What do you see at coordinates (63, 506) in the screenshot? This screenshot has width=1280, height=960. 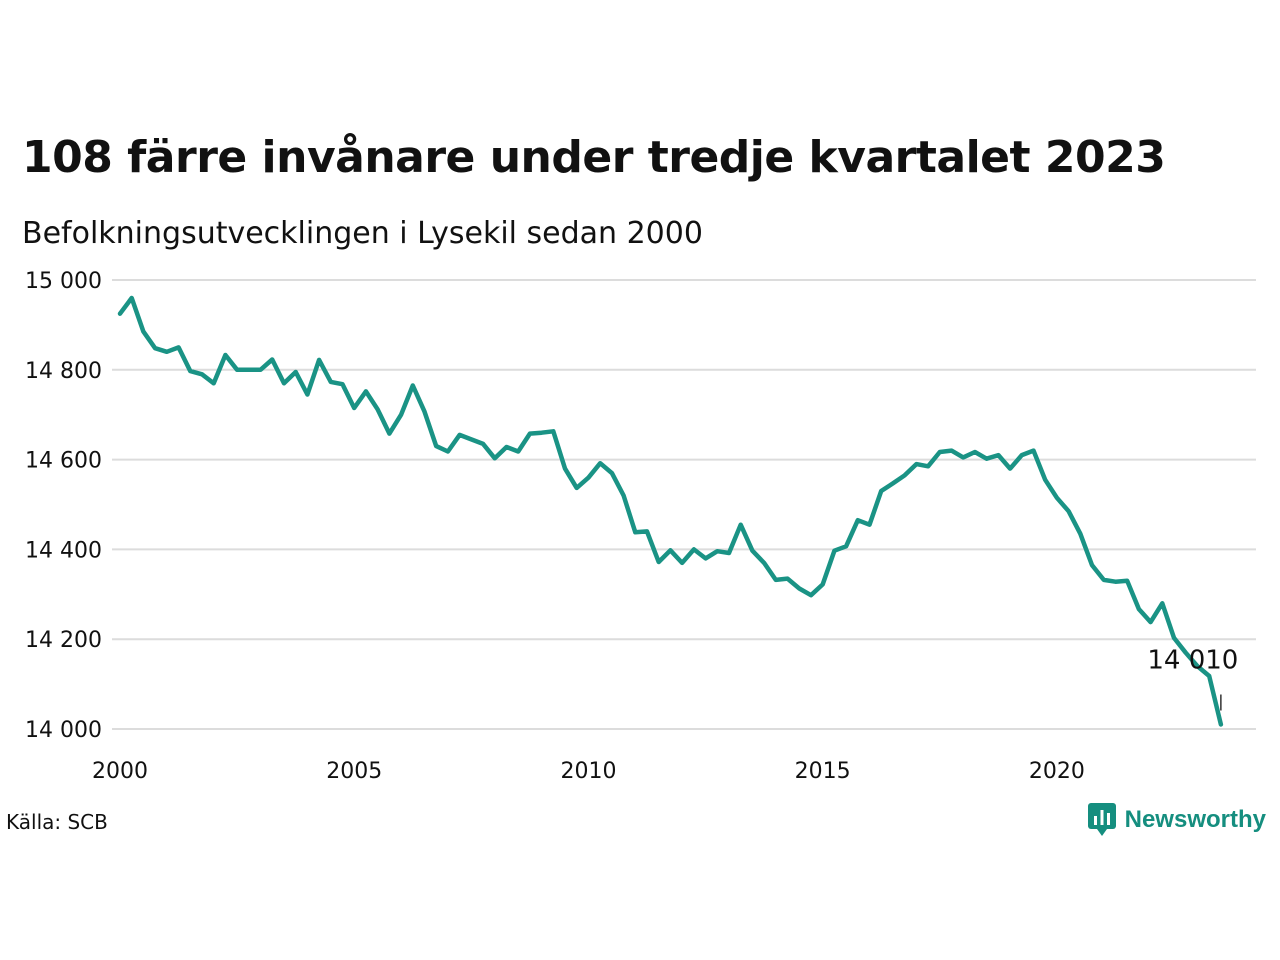 I see `y-axis-tick-labels: 14 000 14 200 14 400 14 600 14 800 15 000` at bounding box center [63, 506].